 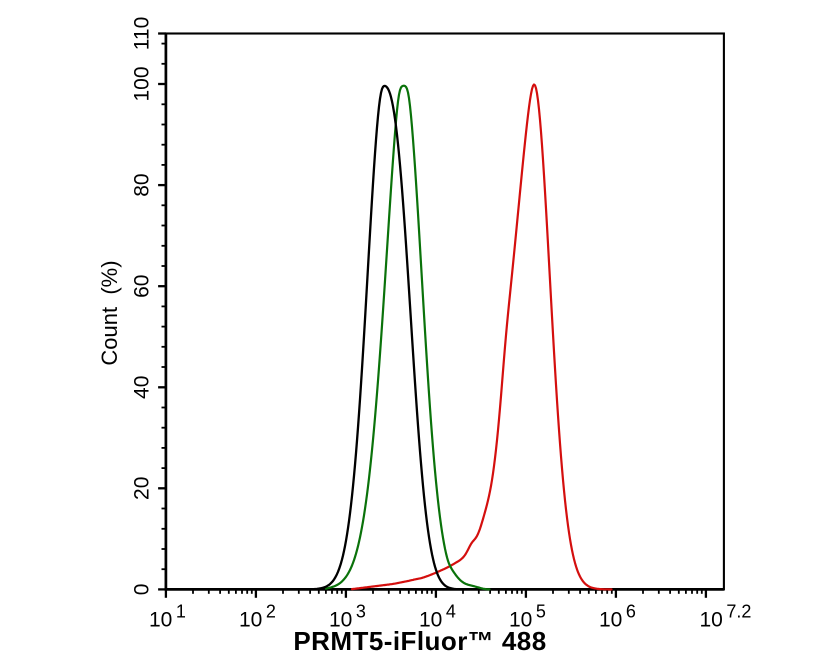 What do you see at coordinates (142, 286) in the screenshot?
I see `svg-text: 60` at bounding box center [142, 286].